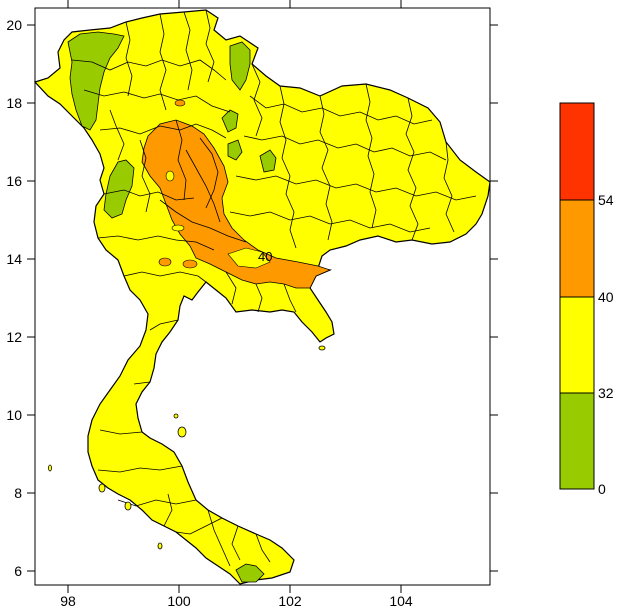  What do you see at coordinates (606, 200) in the screenshot?
I see `colorbar-label: 54` at bounding box center [606, 200].